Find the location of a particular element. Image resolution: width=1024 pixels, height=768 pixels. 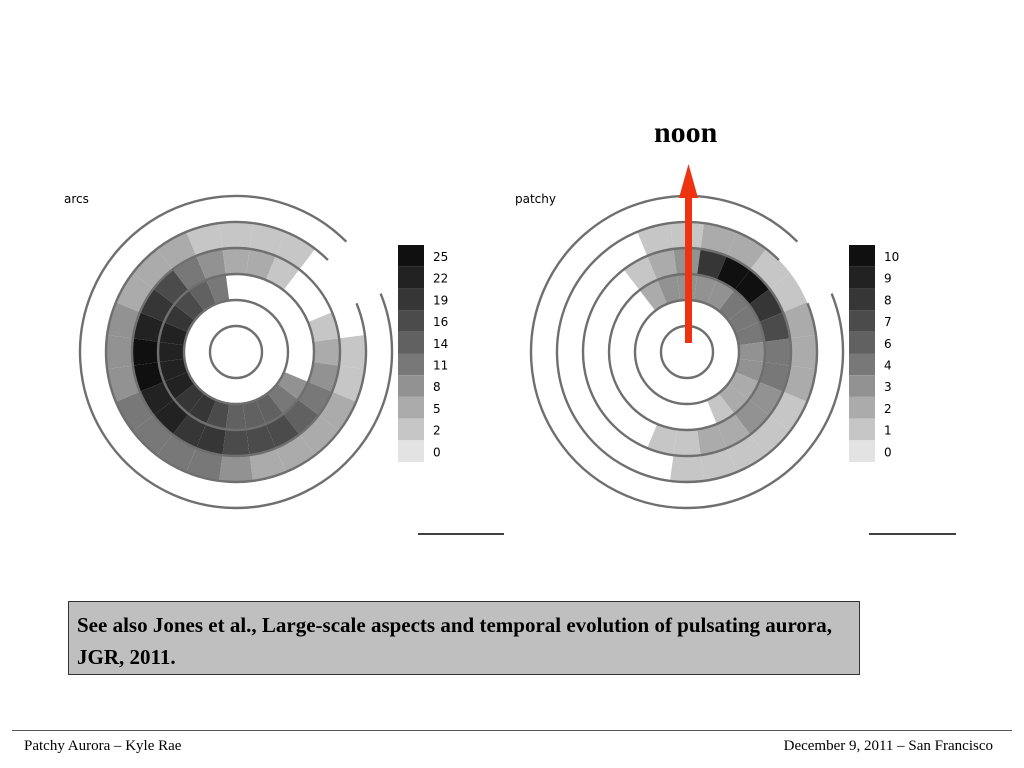

colorbar-tick-label: 11 is located at coordinates (440, 366).